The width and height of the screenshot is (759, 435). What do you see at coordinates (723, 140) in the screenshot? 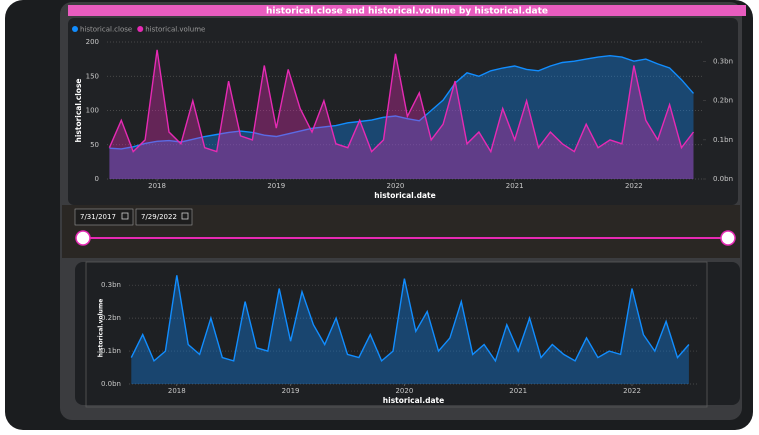
I see `y2-tick-label: 0.1bn` at bounding box center [723, 140].